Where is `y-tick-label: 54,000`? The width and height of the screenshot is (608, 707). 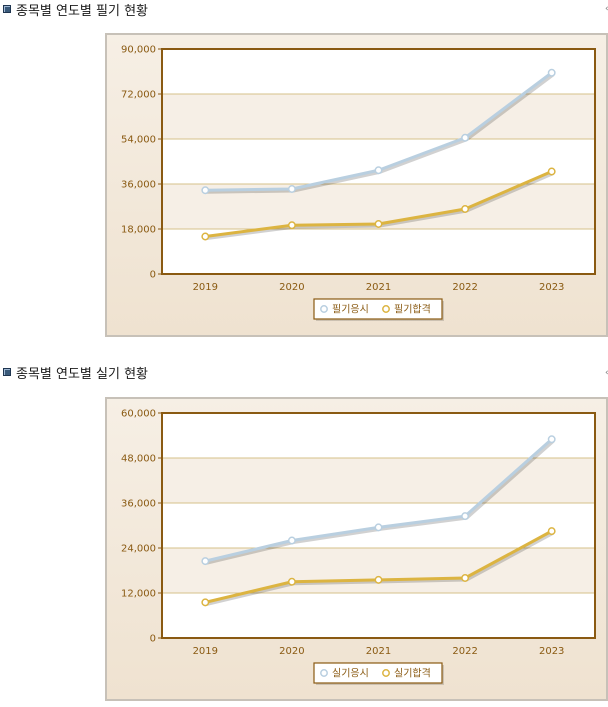 y-tick-label: 54,000 is located at coordinates (138, 140).